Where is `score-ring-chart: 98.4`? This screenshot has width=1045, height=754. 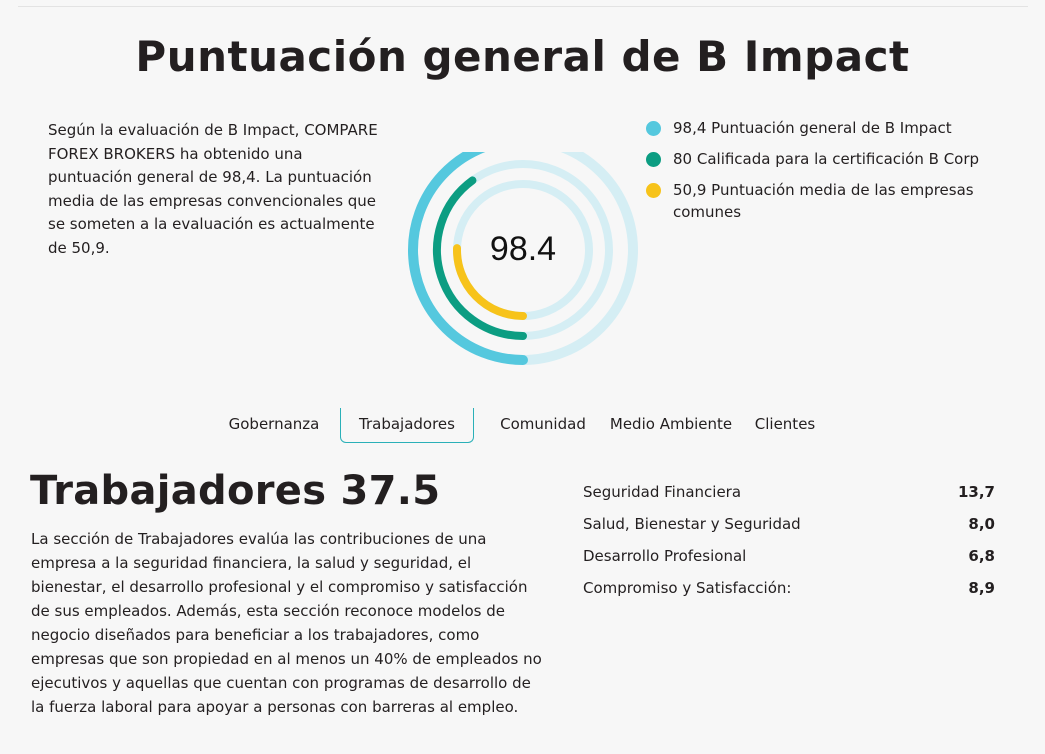 score-ring-chart: 98.4 is located at coordinates (523, 262).